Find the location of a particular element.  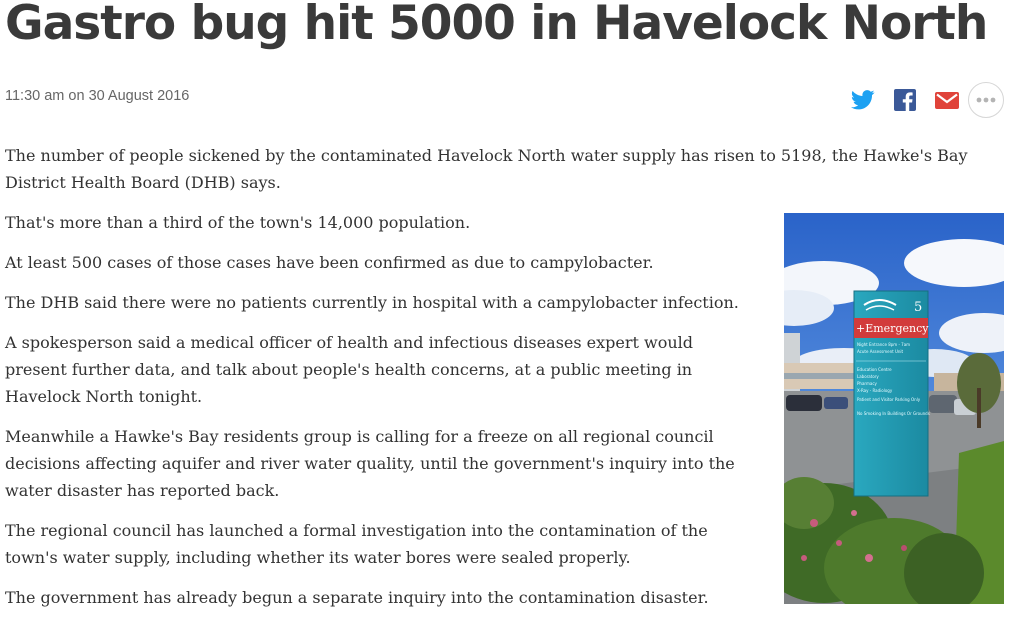

sign-line: Acute Assessment Unit is located at coordinates (880, 351).